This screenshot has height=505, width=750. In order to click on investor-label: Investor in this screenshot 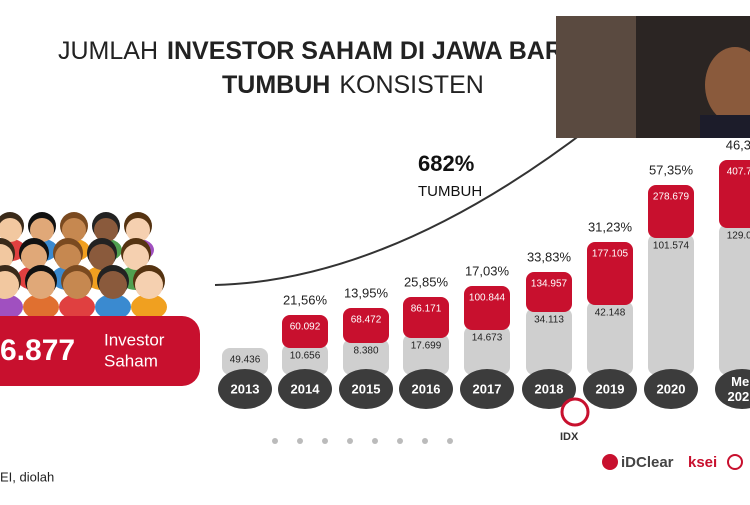, I will do `click(134, 339)`.